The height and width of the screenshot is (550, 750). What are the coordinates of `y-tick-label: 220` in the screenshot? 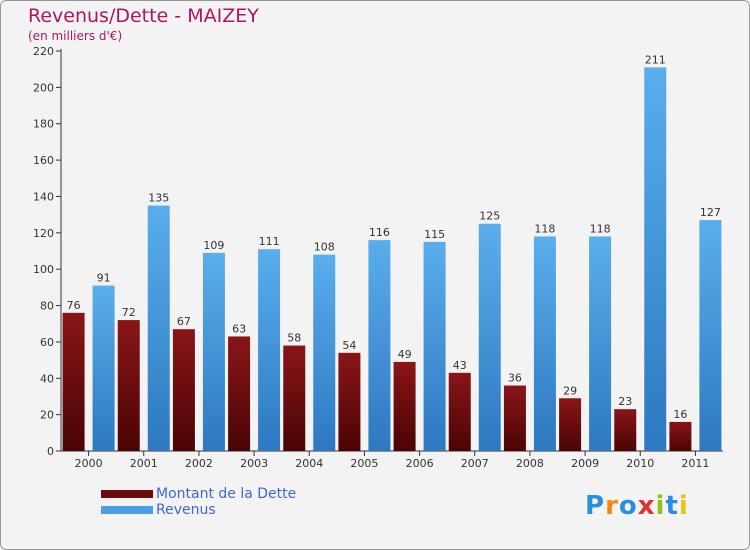 It's located at (43, 51).